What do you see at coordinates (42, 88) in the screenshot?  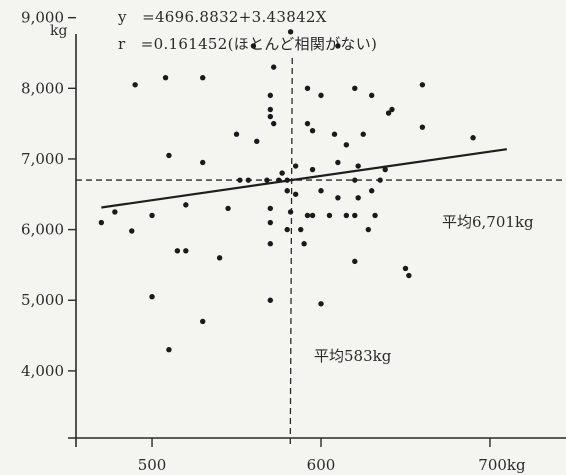 I see `y-tick-label: 8,000` at bounding box center [42, 88].